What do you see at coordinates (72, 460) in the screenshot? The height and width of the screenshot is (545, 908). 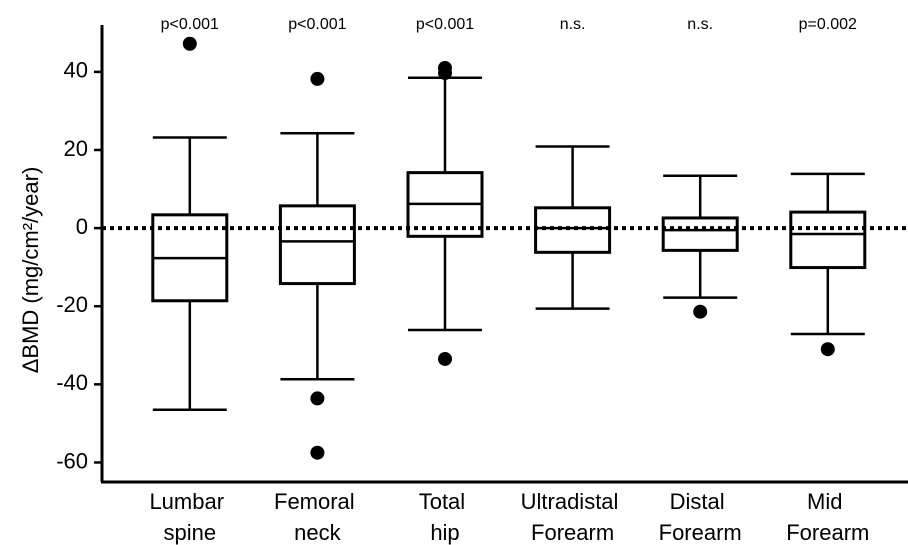 I see `y-tick-label: -60` at bounding box center [72, 460].